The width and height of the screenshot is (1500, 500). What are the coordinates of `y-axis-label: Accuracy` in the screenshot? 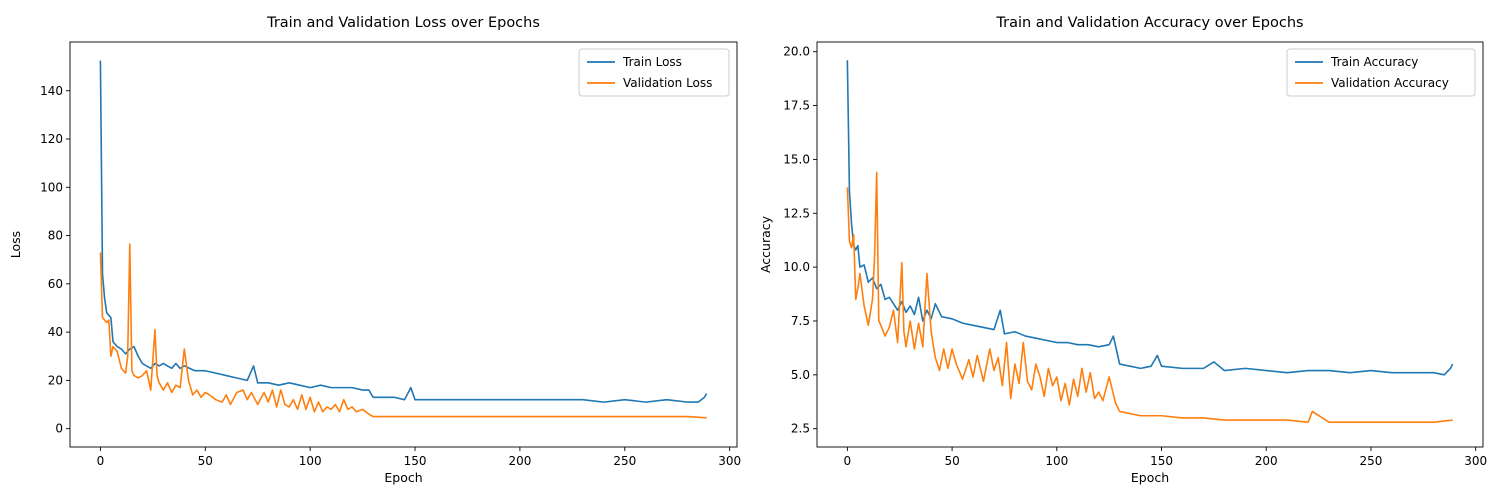 It's located at (765, 244).